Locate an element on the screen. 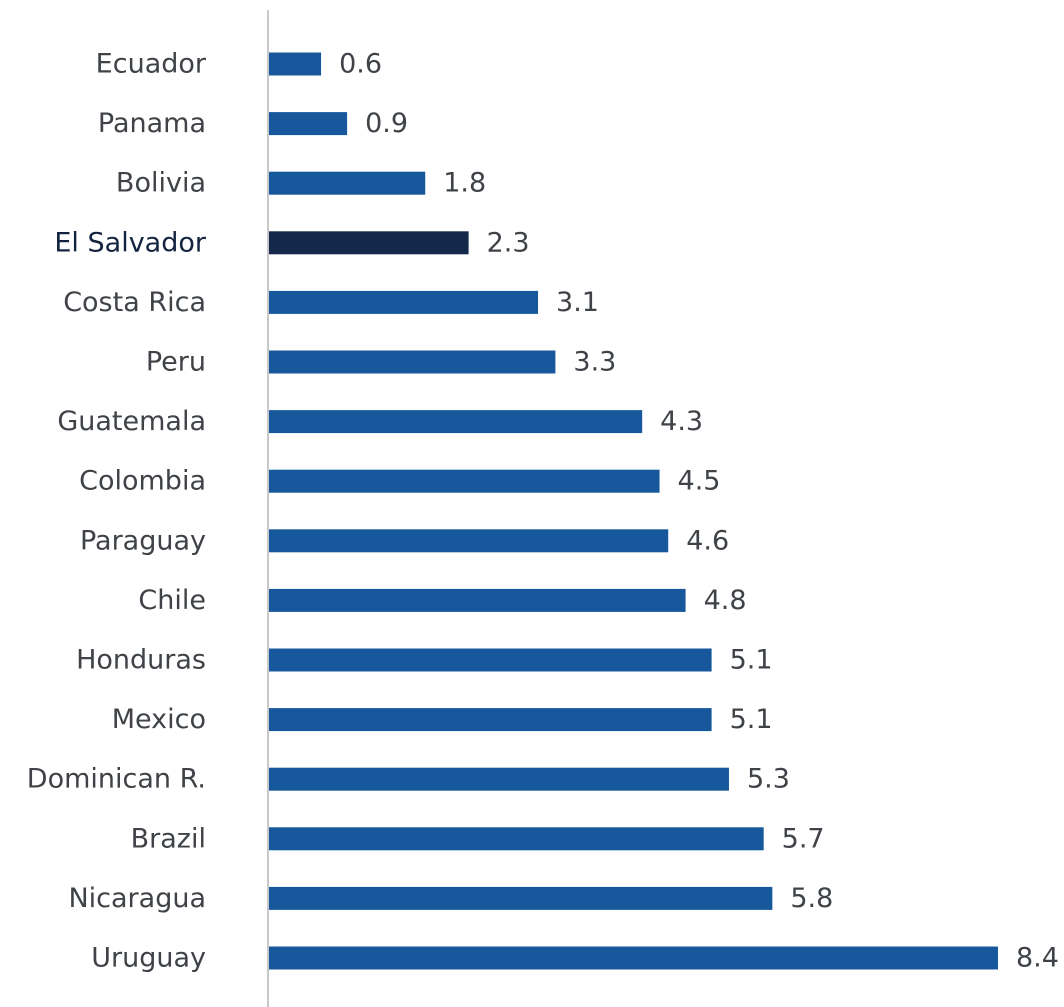 Image resolution: width=1064 pixels, height=1007 pixels. value-label-ecuador: 0.6 is located at coordinates (360, 64).